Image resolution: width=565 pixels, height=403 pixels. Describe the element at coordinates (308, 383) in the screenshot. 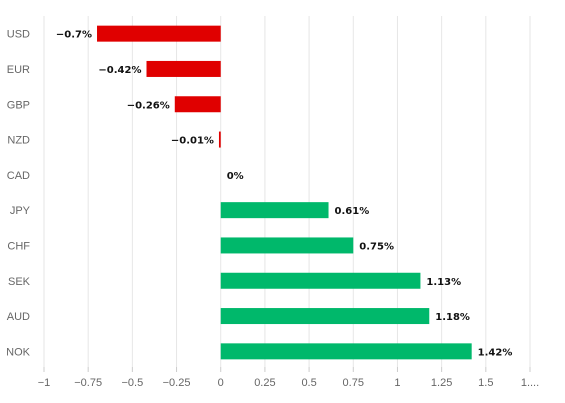

I see `x-tick-label: 0.5` at that location.